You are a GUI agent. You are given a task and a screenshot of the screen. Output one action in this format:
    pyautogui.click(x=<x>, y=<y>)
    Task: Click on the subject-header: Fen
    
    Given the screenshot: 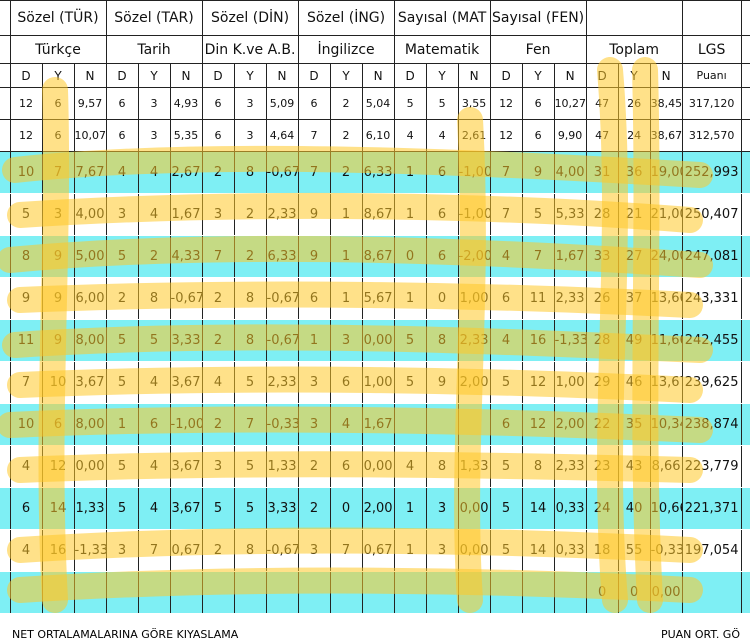 What is the action you would take?
    pyautogui.click(x=538, y=49)
    